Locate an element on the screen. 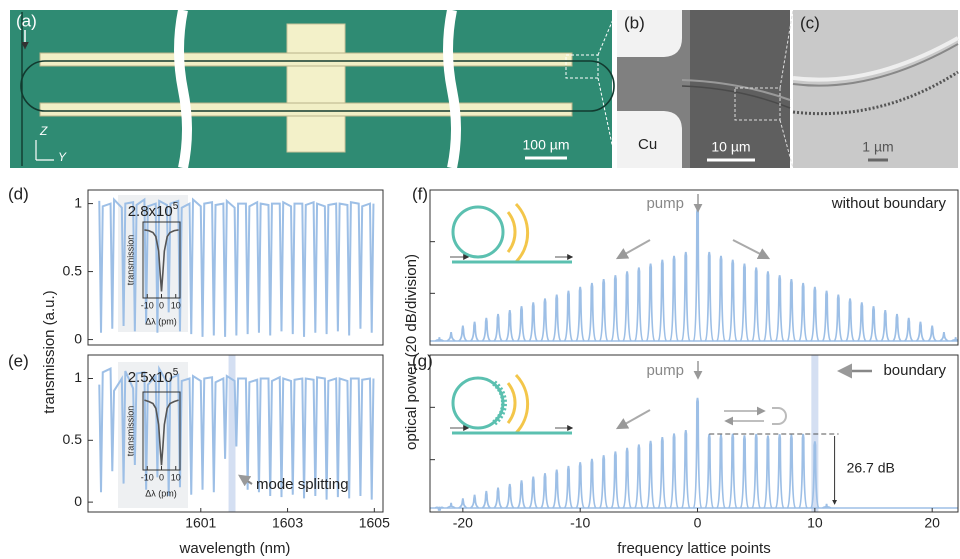  x-tick-label: -20 is located at coordinates (463, 523).